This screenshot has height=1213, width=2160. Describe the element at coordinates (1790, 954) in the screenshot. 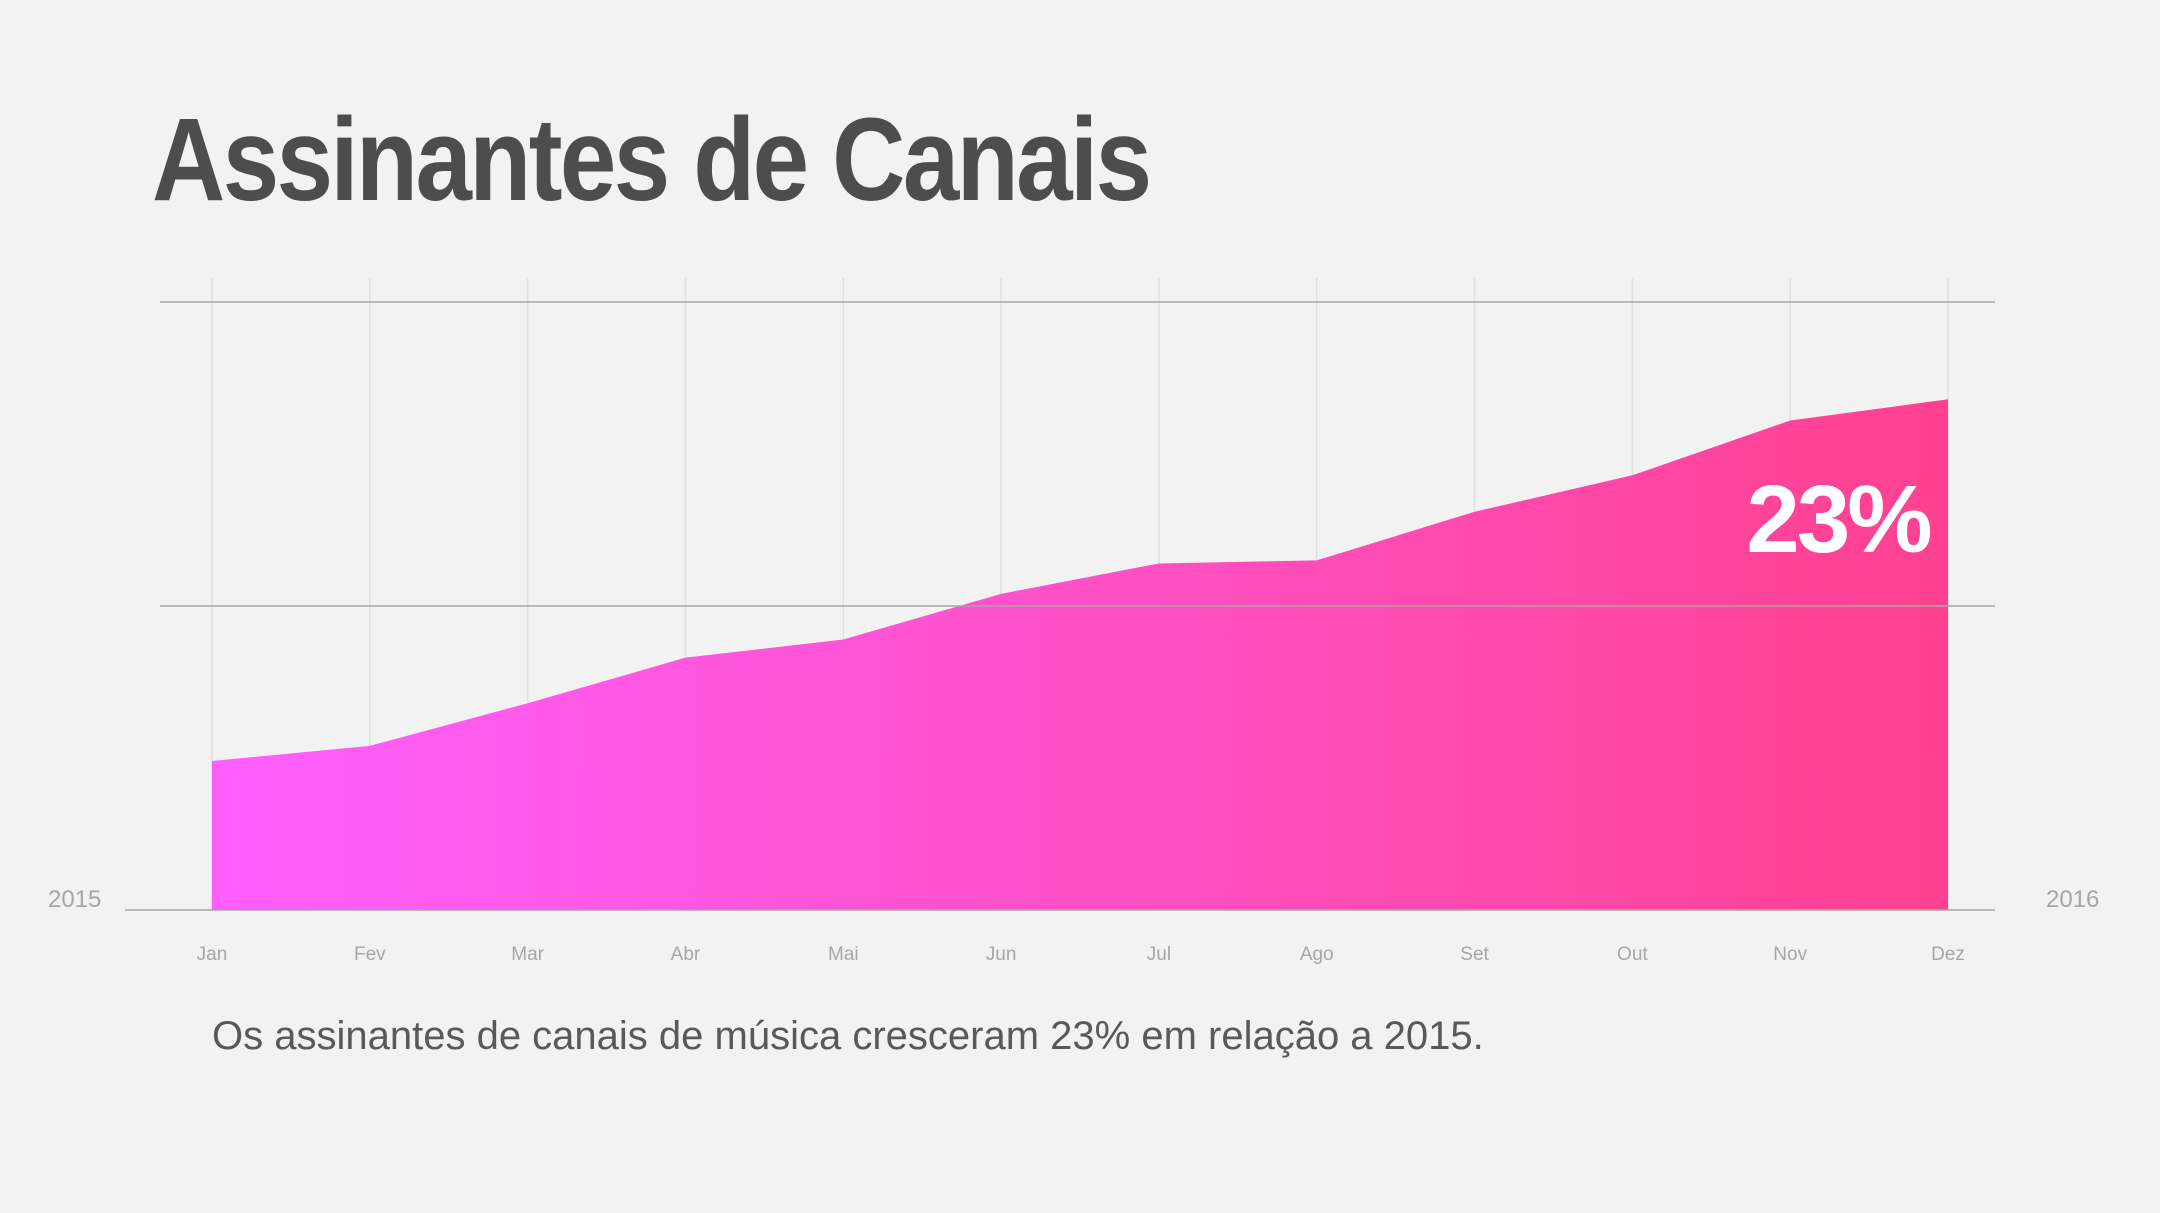

I see `x-tick-label: Nov` at that location.